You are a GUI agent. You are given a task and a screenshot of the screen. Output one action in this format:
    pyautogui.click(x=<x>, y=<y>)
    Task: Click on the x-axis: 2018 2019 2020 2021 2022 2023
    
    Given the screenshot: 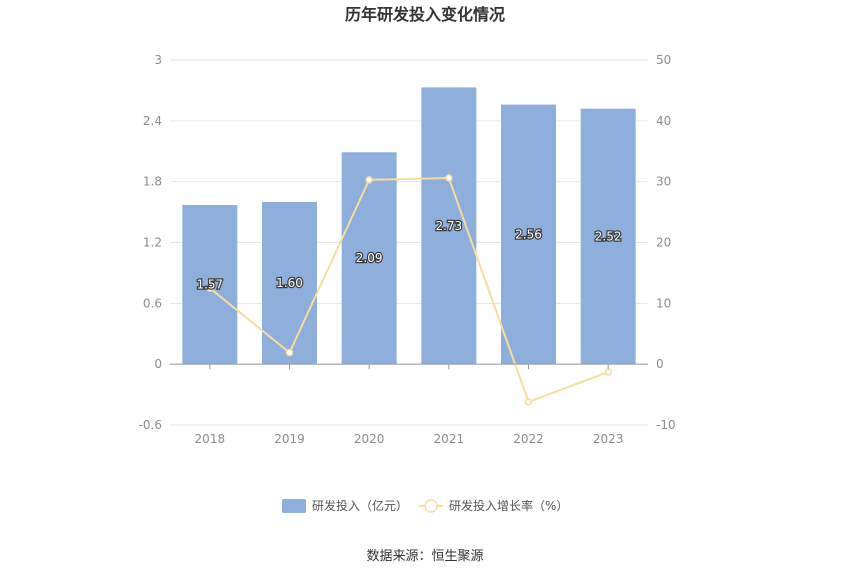 What is the action you would take?
    pyautogui.click(x=409, y=404)
    